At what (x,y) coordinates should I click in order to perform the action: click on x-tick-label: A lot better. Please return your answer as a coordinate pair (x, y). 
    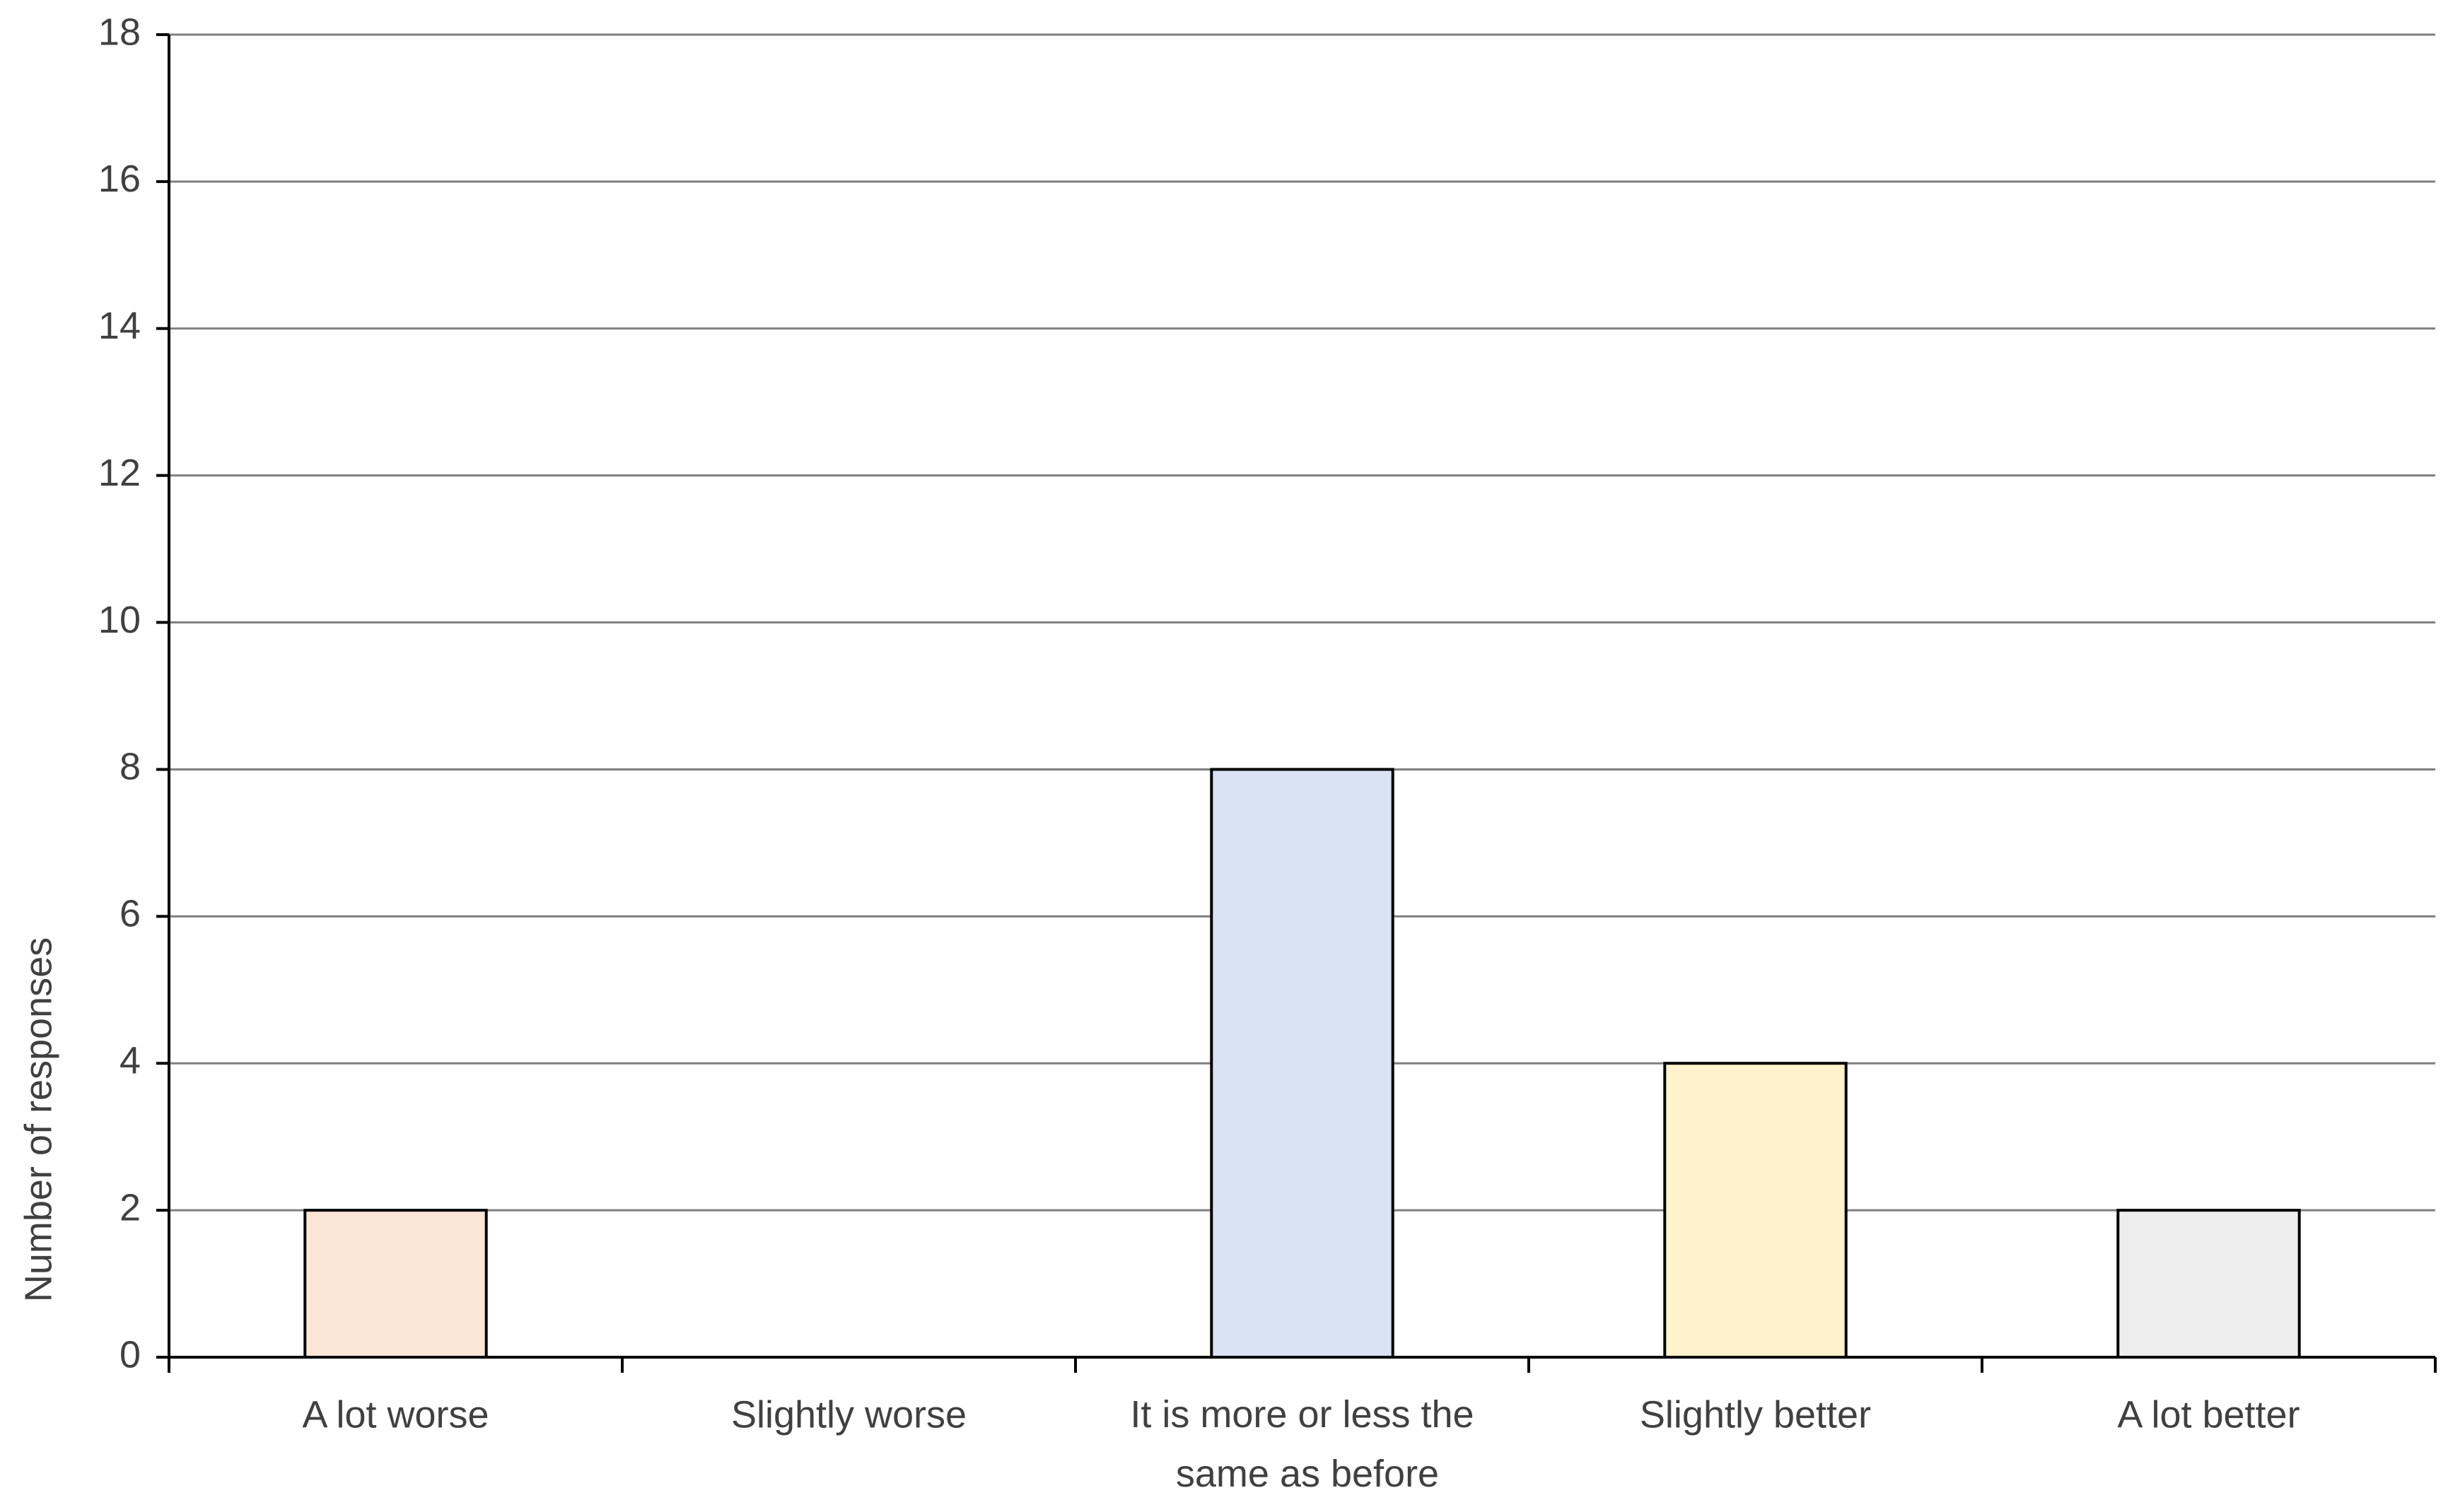
    Looking at the image, I should click on (2209, 1414).